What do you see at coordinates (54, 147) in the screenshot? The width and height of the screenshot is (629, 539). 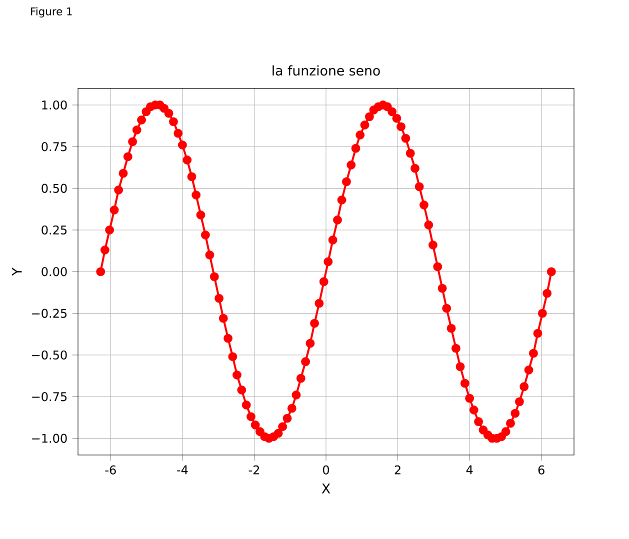 I see `y-tick-label: 0.75` at bounding box center [54, 147].